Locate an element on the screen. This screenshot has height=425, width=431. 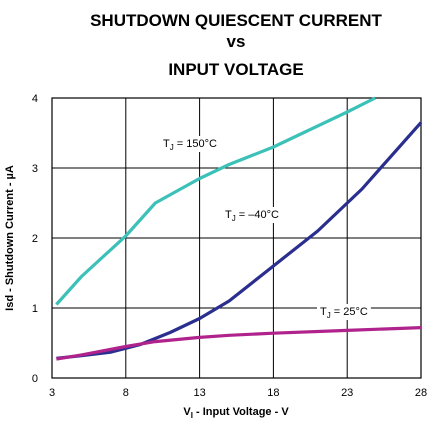
annotation-rest: = 25°C is located at coordinates (349, 312).